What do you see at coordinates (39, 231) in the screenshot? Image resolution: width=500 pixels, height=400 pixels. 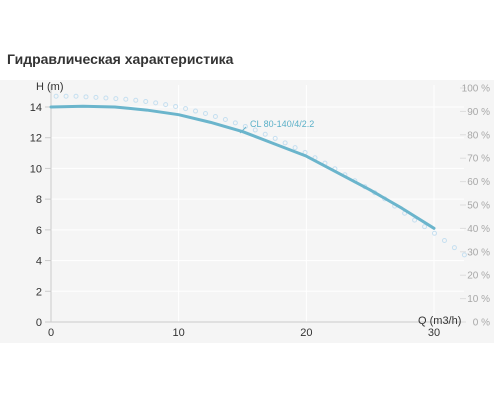 I see `y-tick-label: 6` at bounding box center [39, 231].